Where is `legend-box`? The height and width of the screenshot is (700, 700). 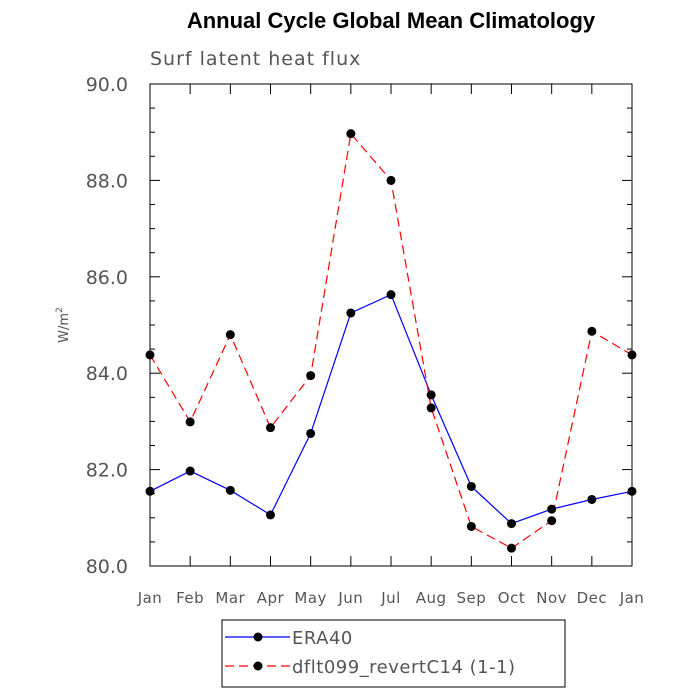
legend-box is located at coordinates (393, 653).